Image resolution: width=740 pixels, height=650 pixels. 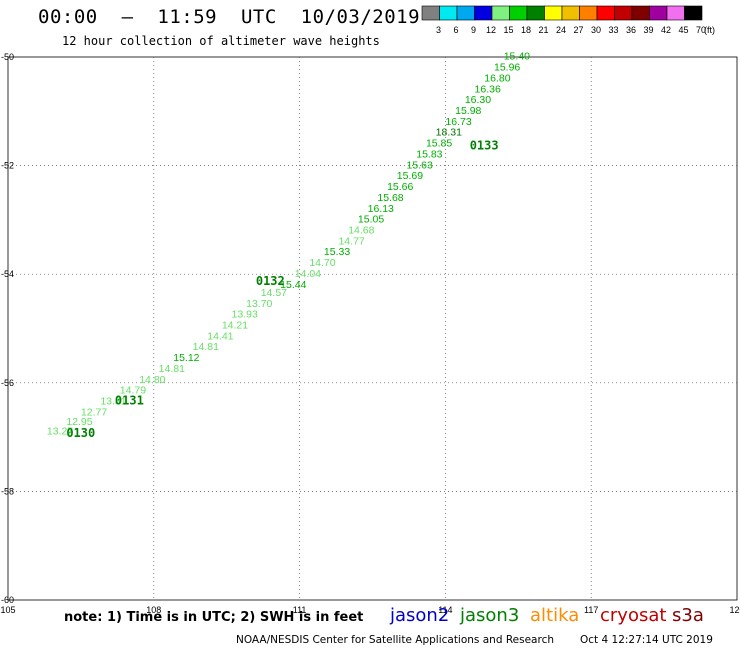 What do you see at coordinates (709, 30) in the screenshot?
I see `legend-unit: (ft)` at bounding box center [709, 30].